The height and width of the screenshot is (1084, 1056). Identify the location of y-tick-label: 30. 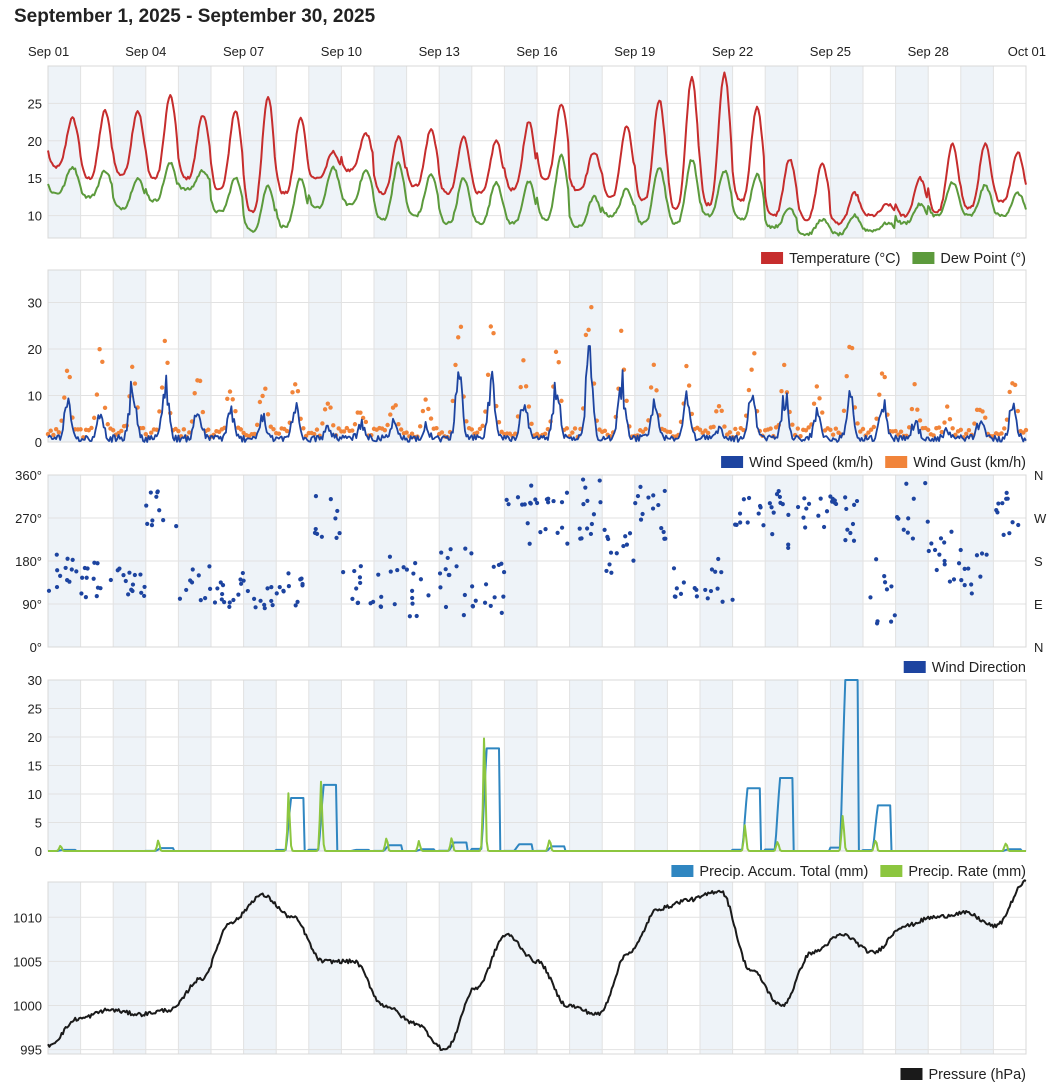
(35, 680).